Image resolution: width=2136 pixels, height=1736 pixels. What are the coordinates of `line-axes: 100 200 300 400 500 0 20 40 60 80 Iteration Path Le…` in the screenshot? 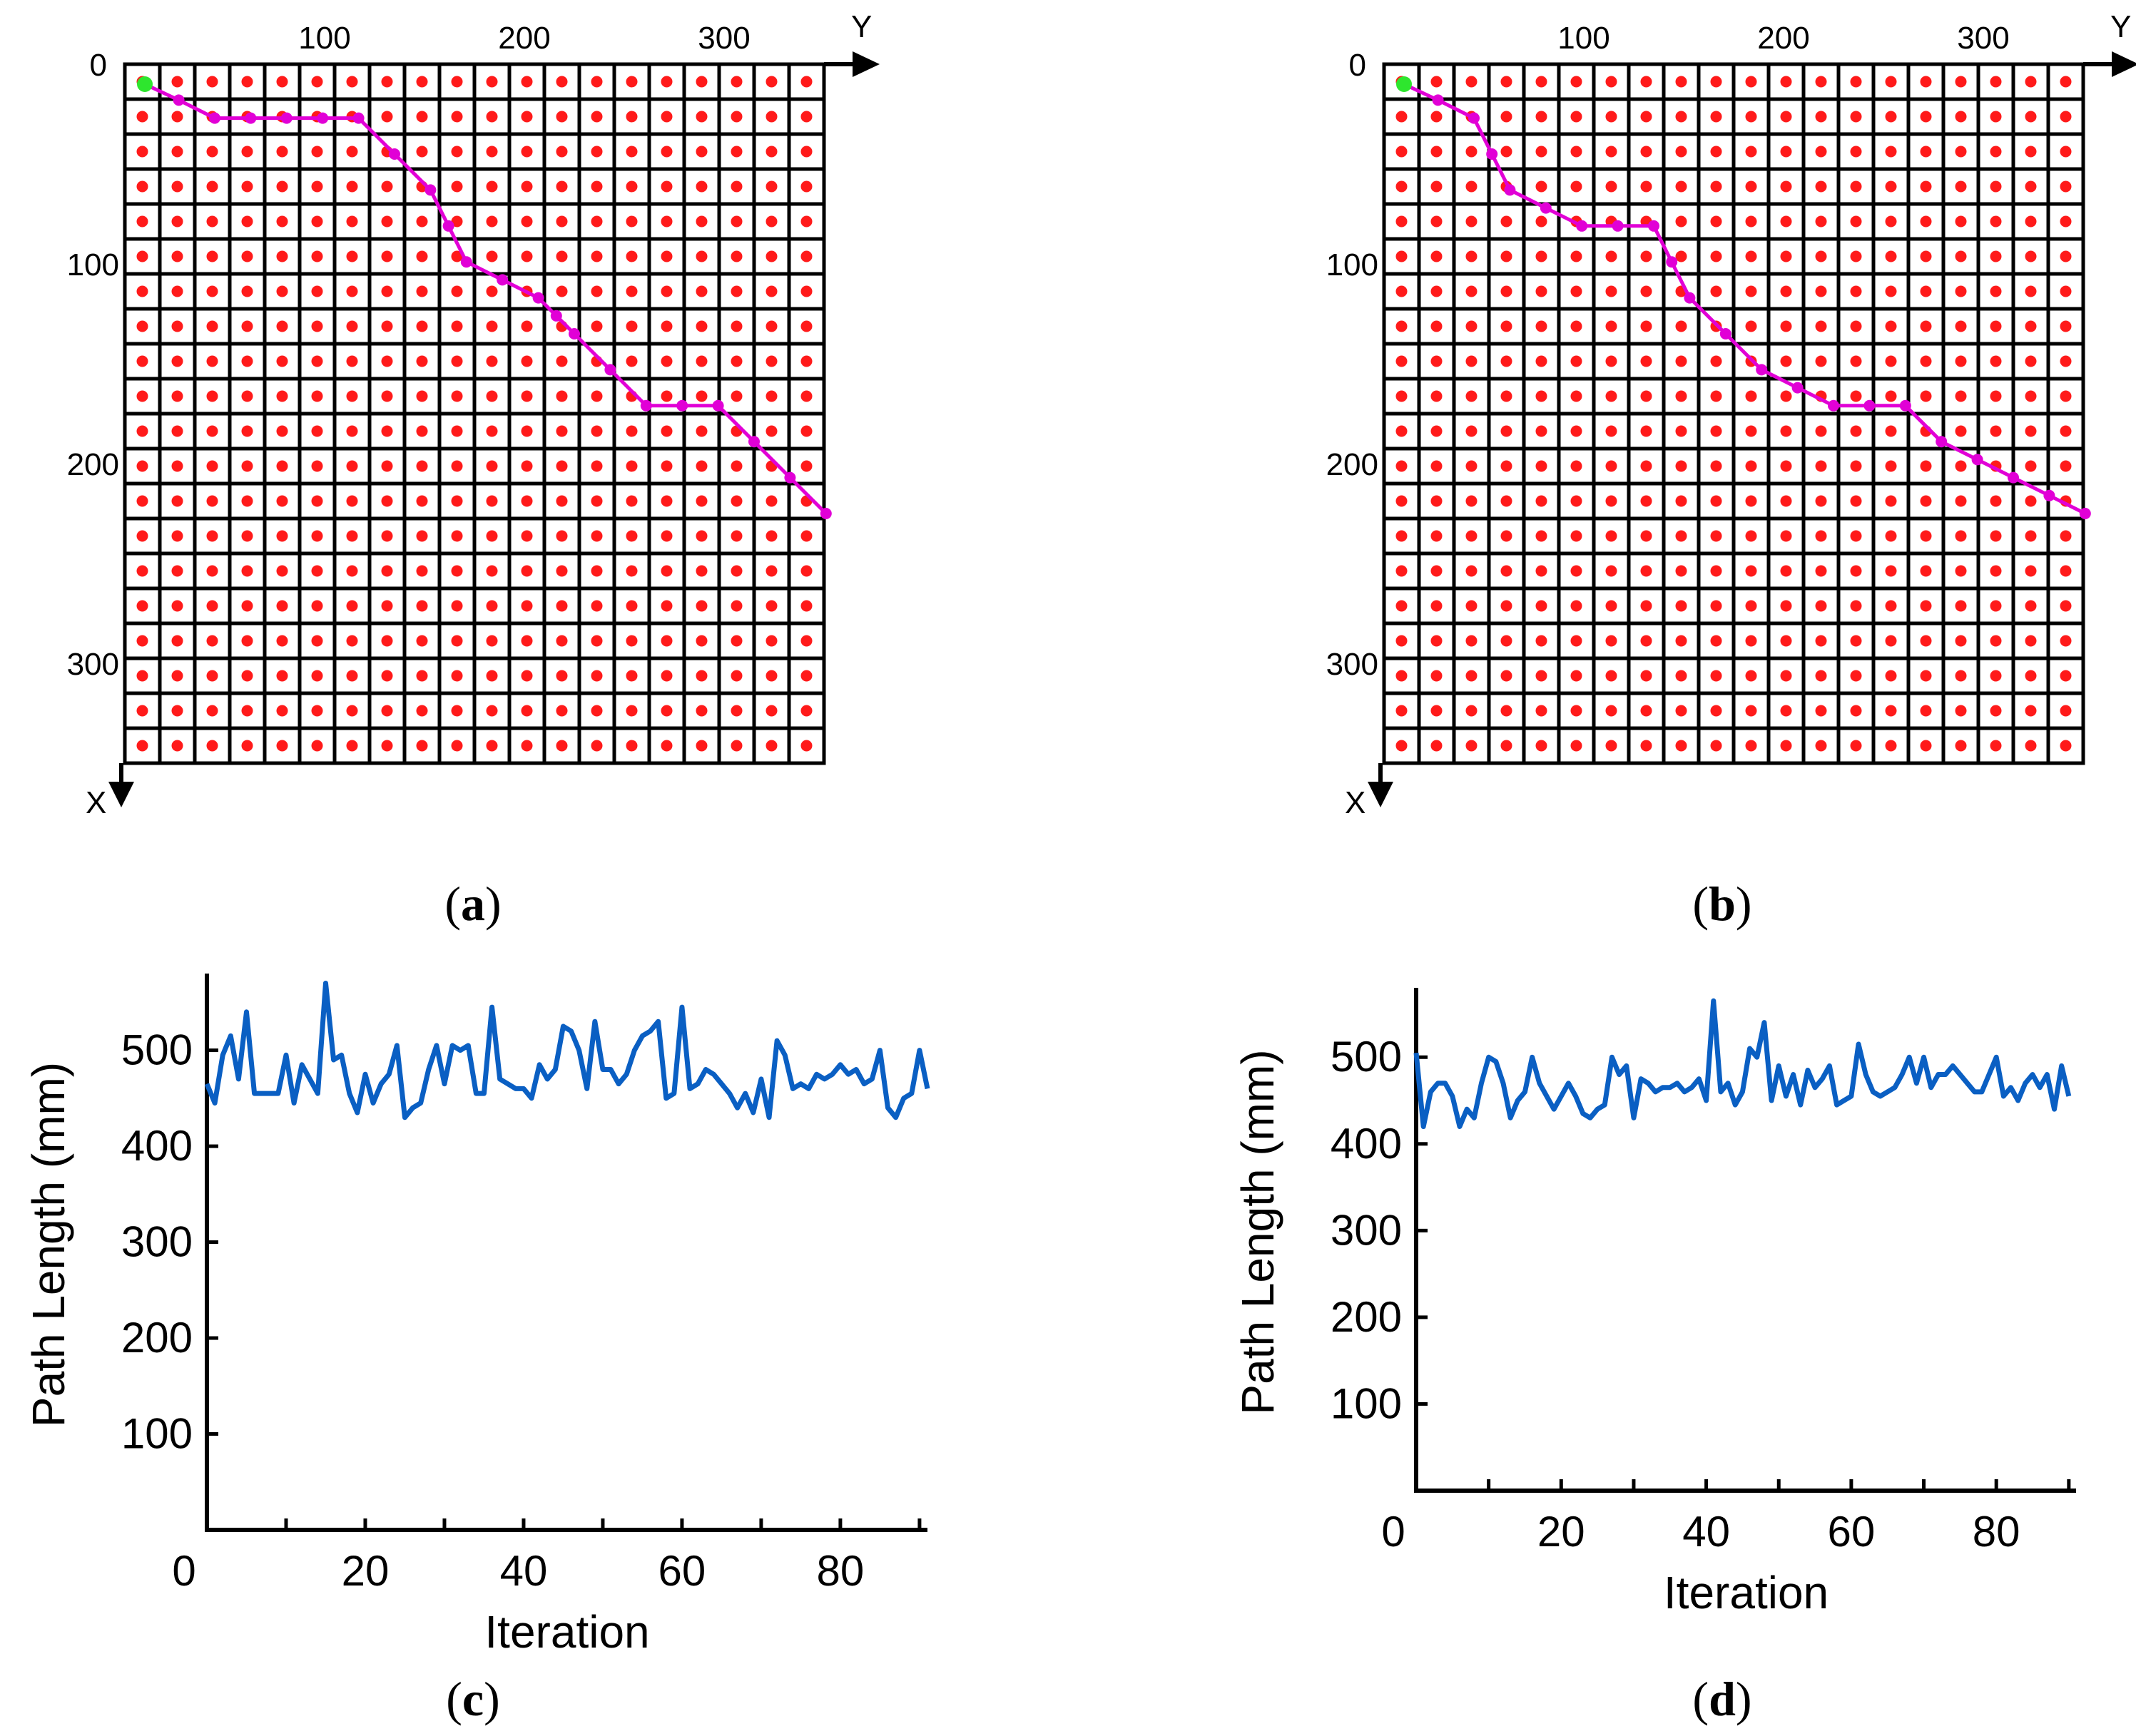 It's located at (1654, 1303).